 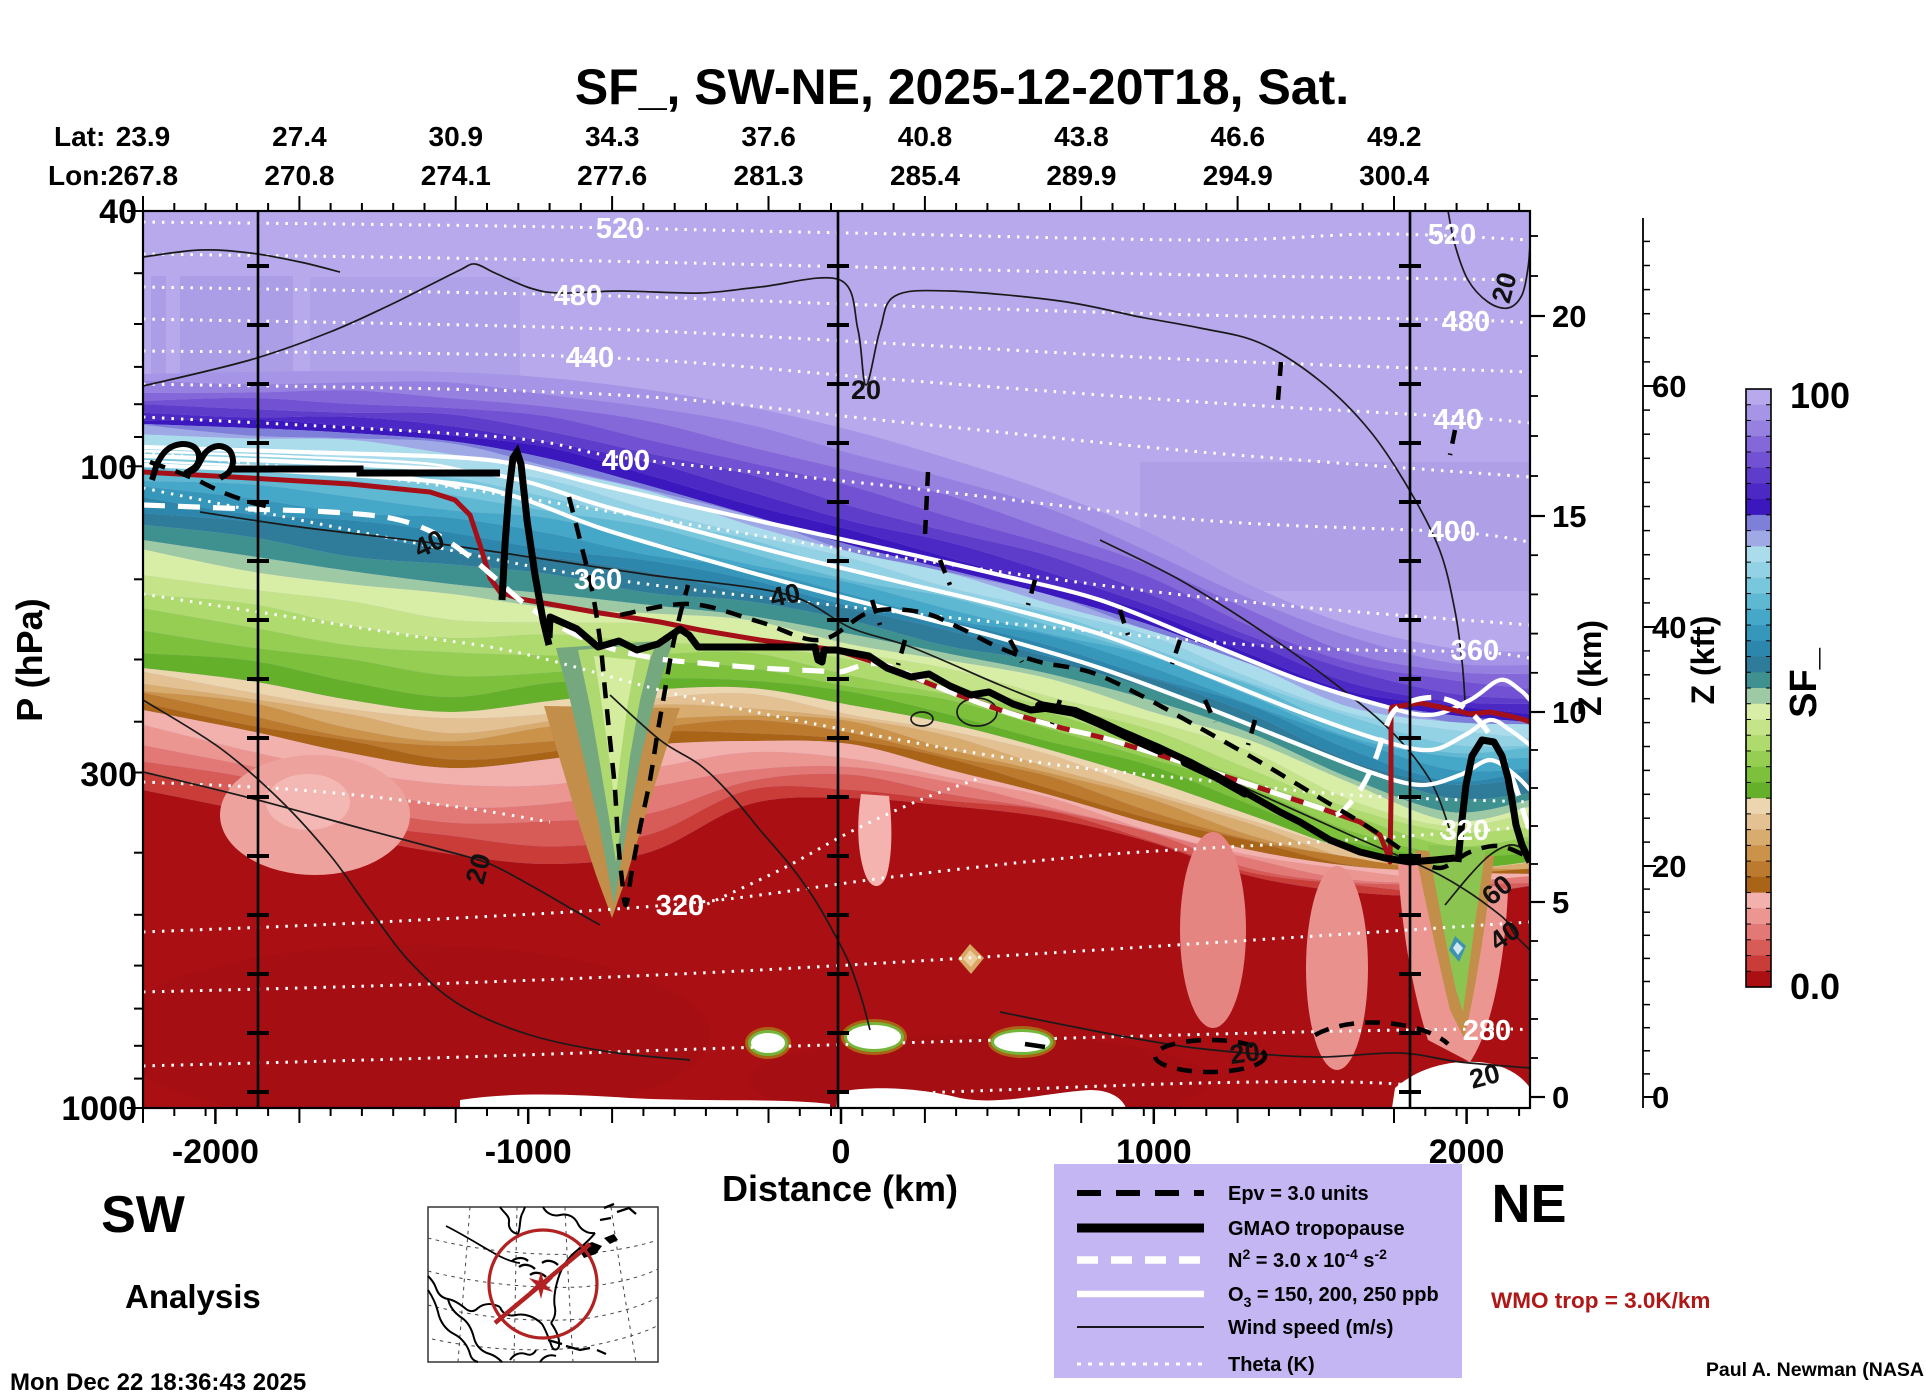 What do you see at coordinates (962, 87) in the screenshot?
I see `svg-text:SF_, SW-NE, 2025-12-20T18, Sat: SF_, SW-NE, 2025-12-20T18, Sat.` at bounding box center [962, 87].